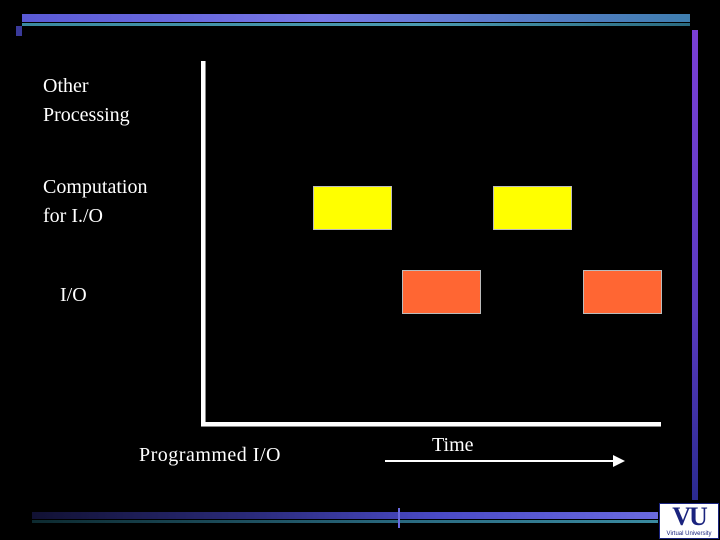 This screenshot has height=540, width=720. What do you see at coordinates (203, 243) in the screenshot?
I see `y-axis-line` at bounding box center [203, 243].